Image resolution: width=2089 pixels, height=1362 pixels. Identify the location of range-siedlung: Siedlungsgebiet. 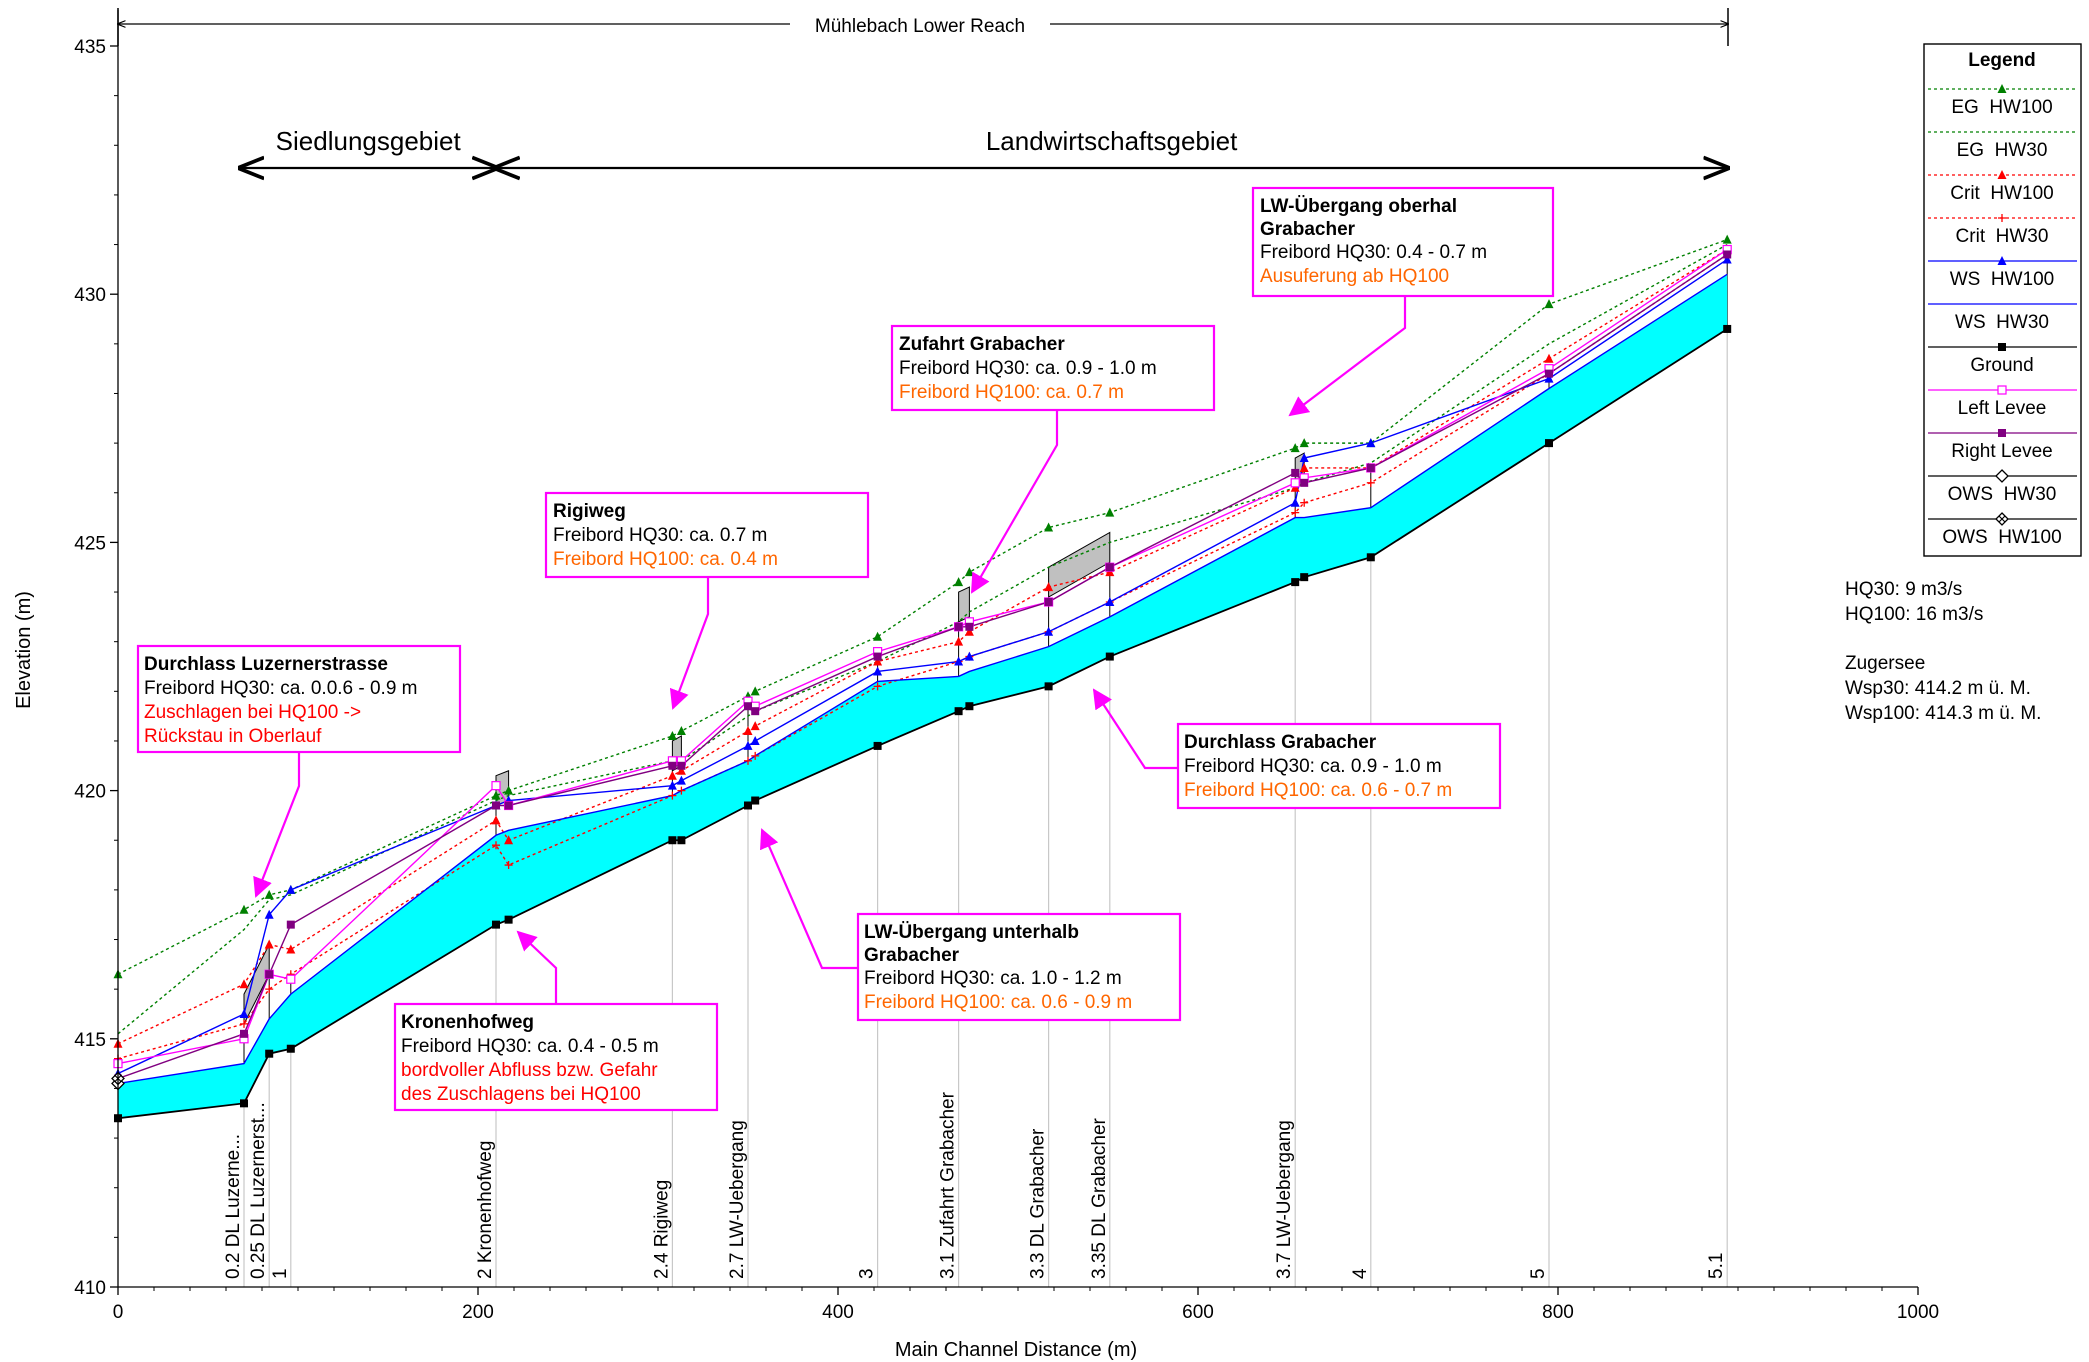
(368, 147).